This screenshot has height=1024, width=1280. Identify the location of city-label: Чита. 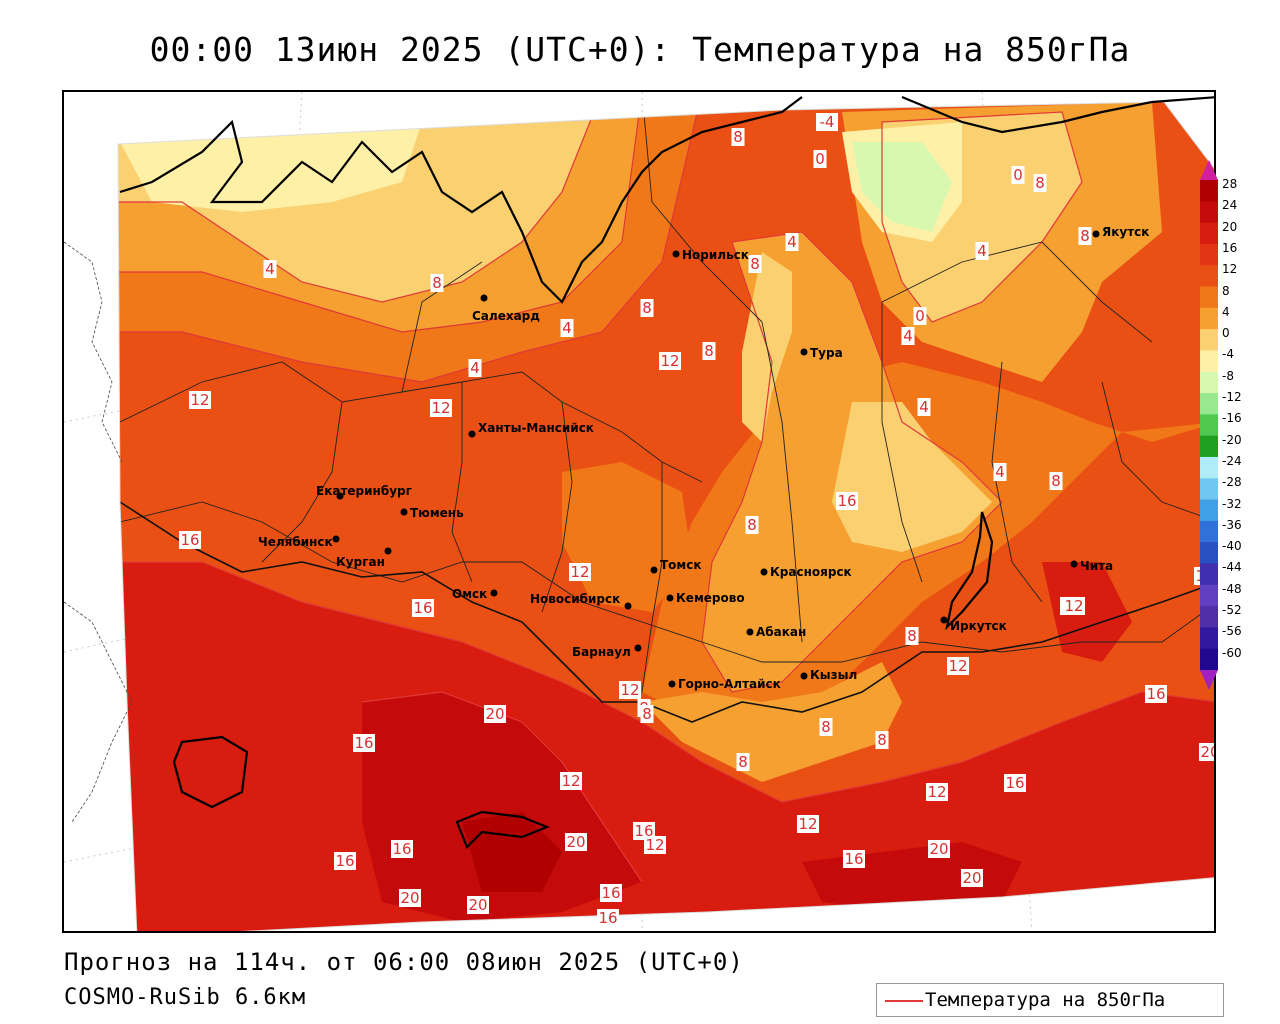
(1096, 566).